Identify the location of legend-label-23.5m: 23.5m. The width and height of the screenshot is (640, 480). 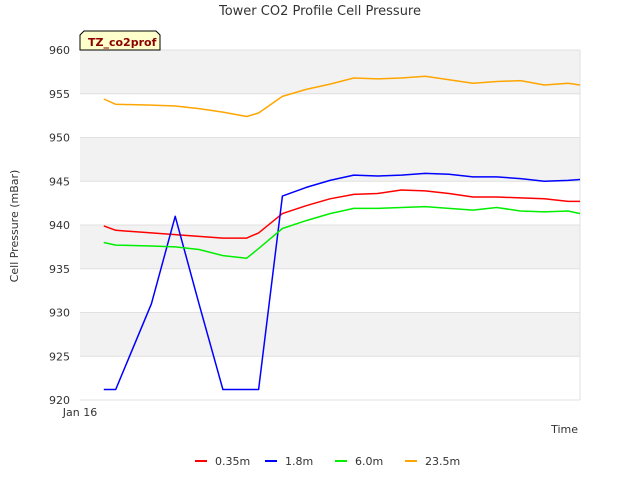
(442, 461).